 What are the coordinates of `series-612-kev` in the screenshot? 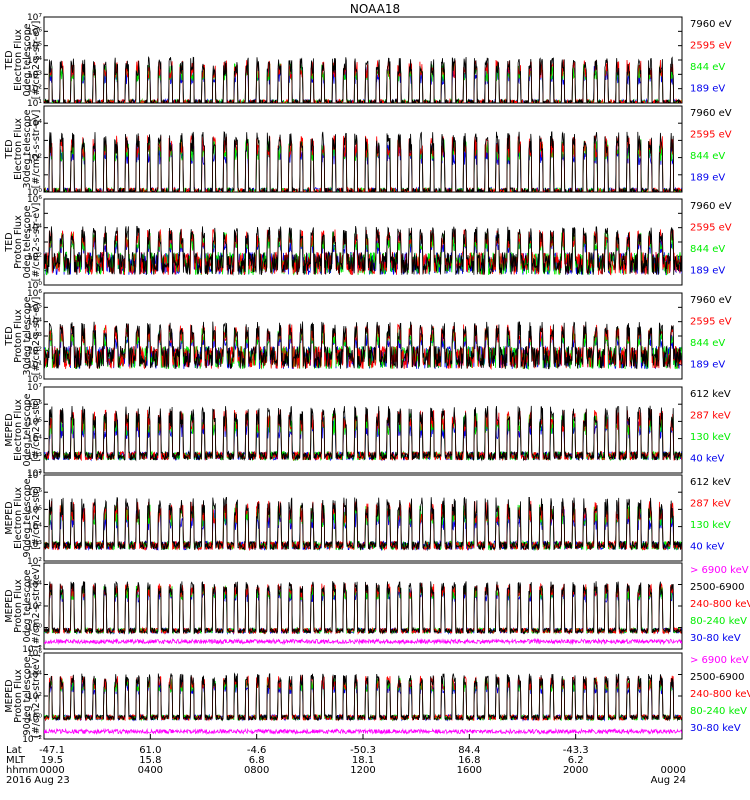 It's located at (363, 433).